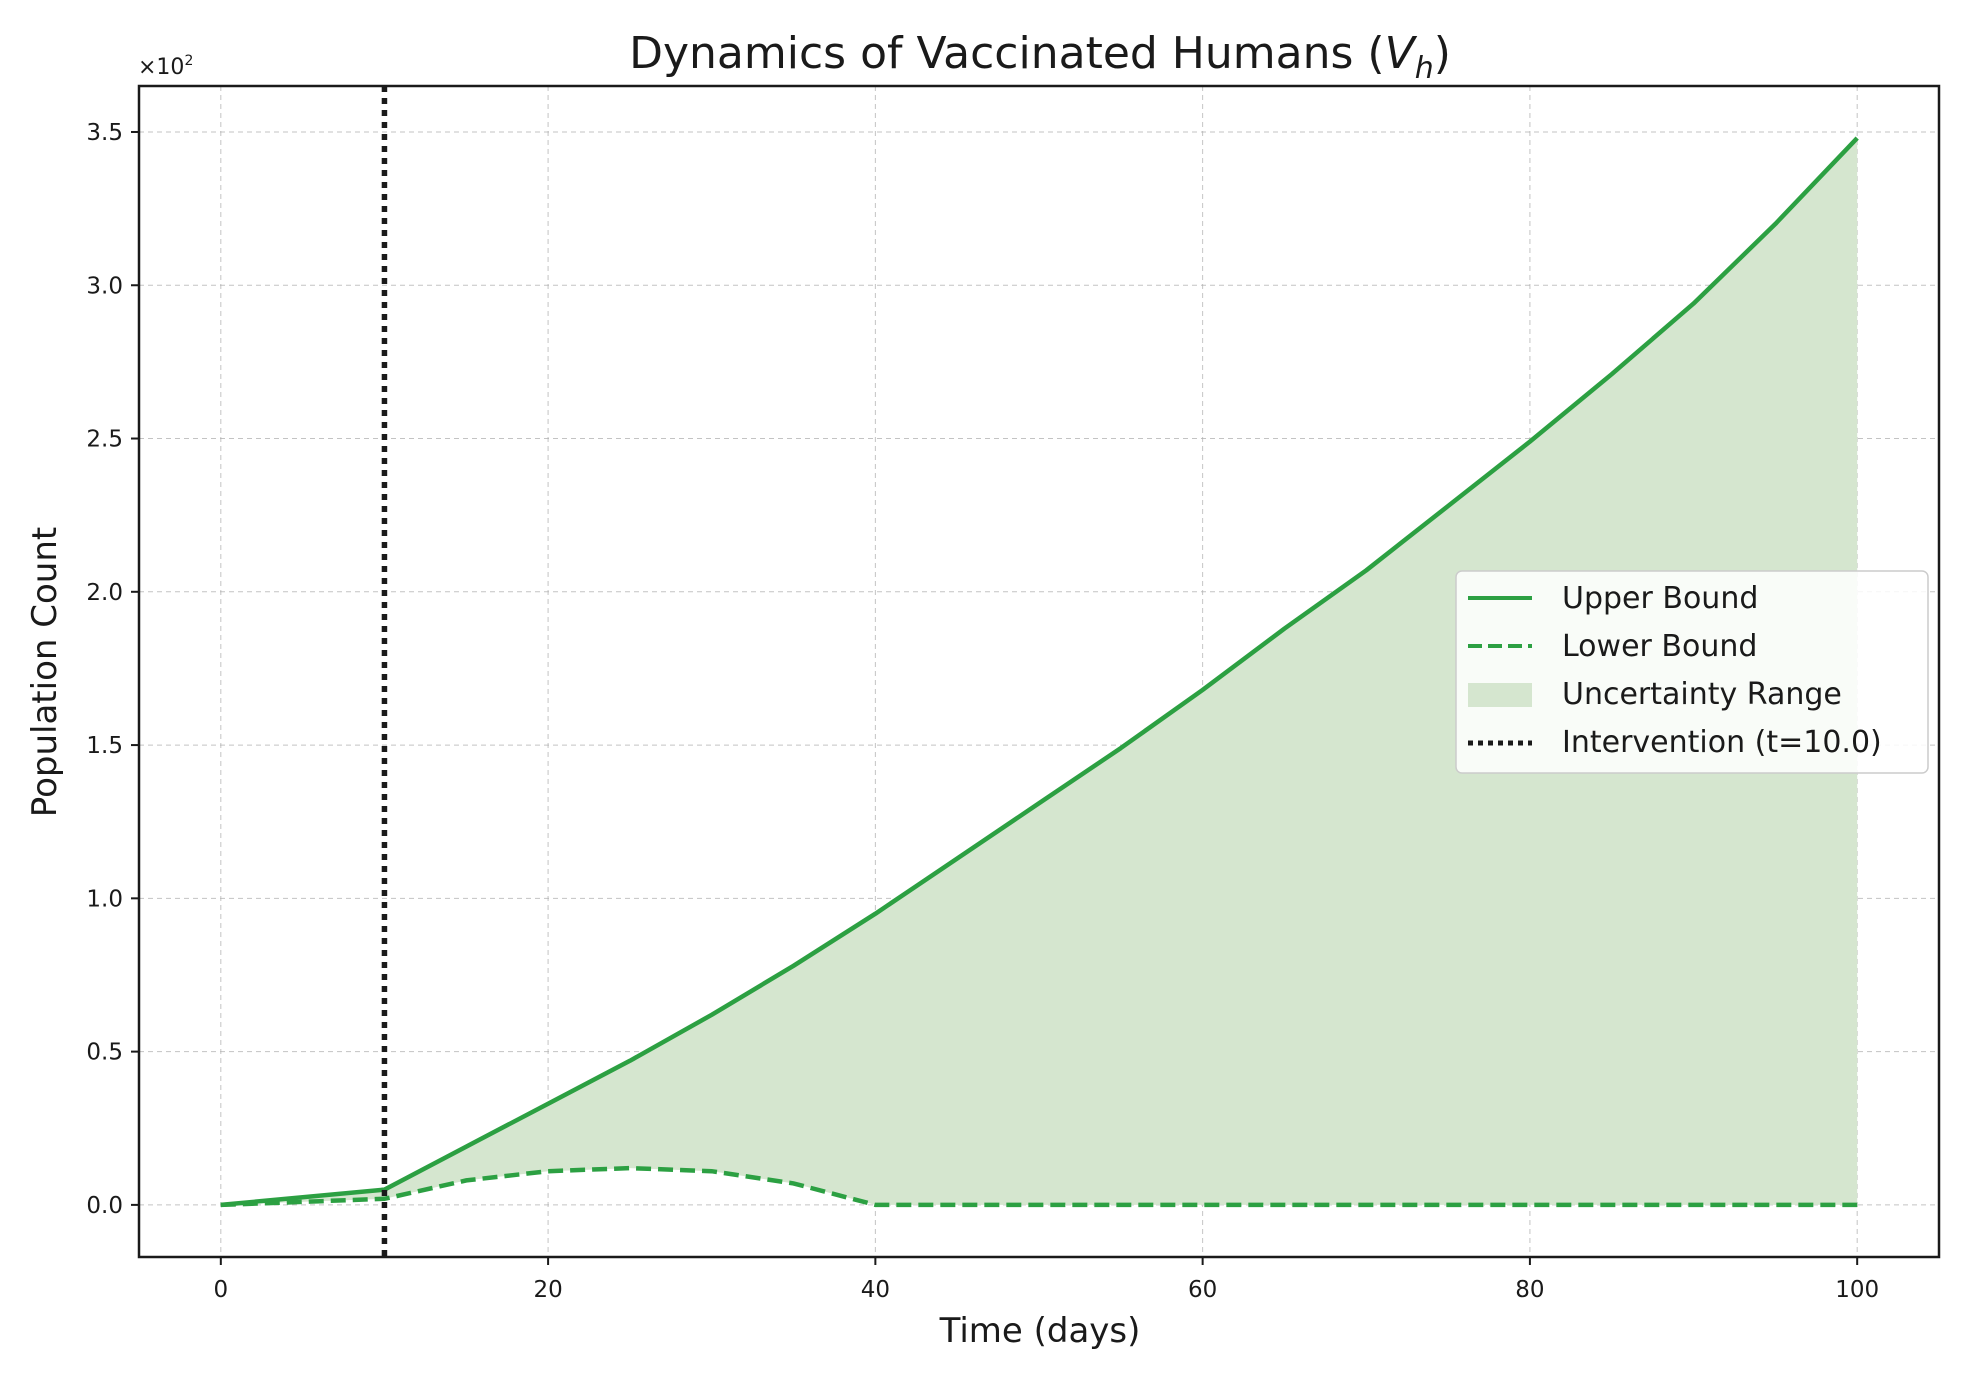  What do you see at coordinates (104, 746) in the screenshot?
I see `y-tick-label: 1.5` at bounding box center [104, 746].